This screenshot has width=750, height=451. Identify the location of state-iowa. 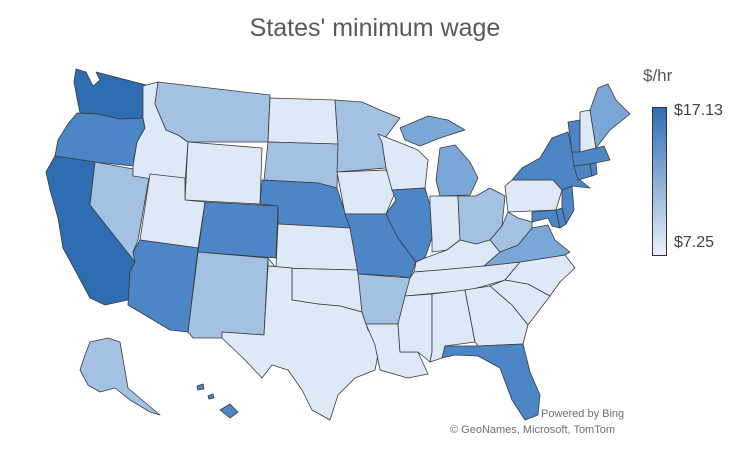
(366, 192).